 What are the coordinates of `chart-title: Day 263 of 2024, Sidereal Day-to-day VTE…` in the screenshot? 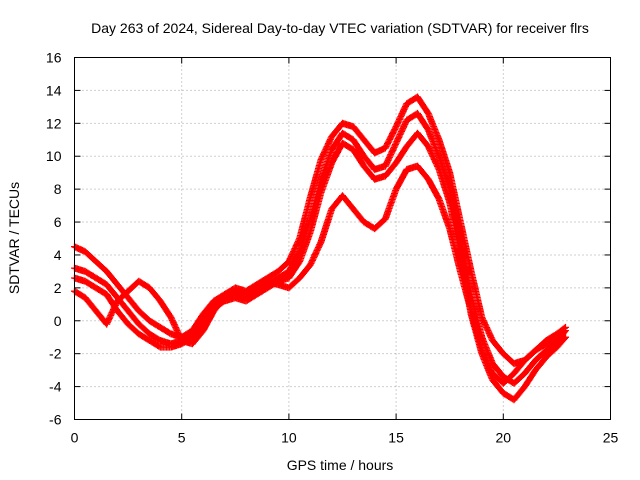 It's located at (340, 28).